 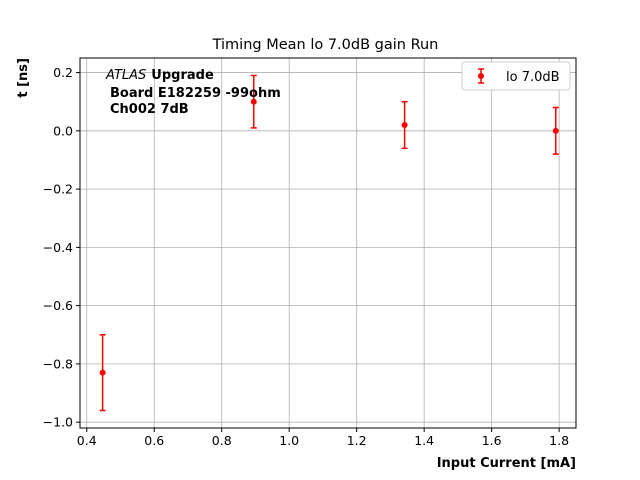 What do you see at coordinates (58, 189) in the screenshot?
I see `y-tick-label: −0.2` at bounding box center [58, 189].